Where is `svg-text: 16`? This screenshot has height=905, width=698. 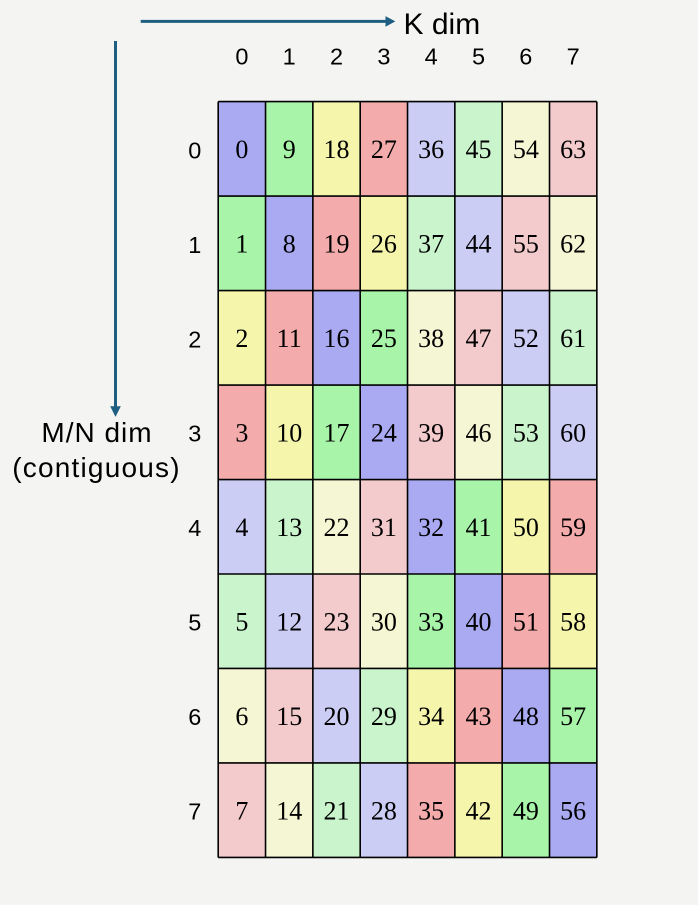 svg-text: 16 is located at coordinates (337, 338).